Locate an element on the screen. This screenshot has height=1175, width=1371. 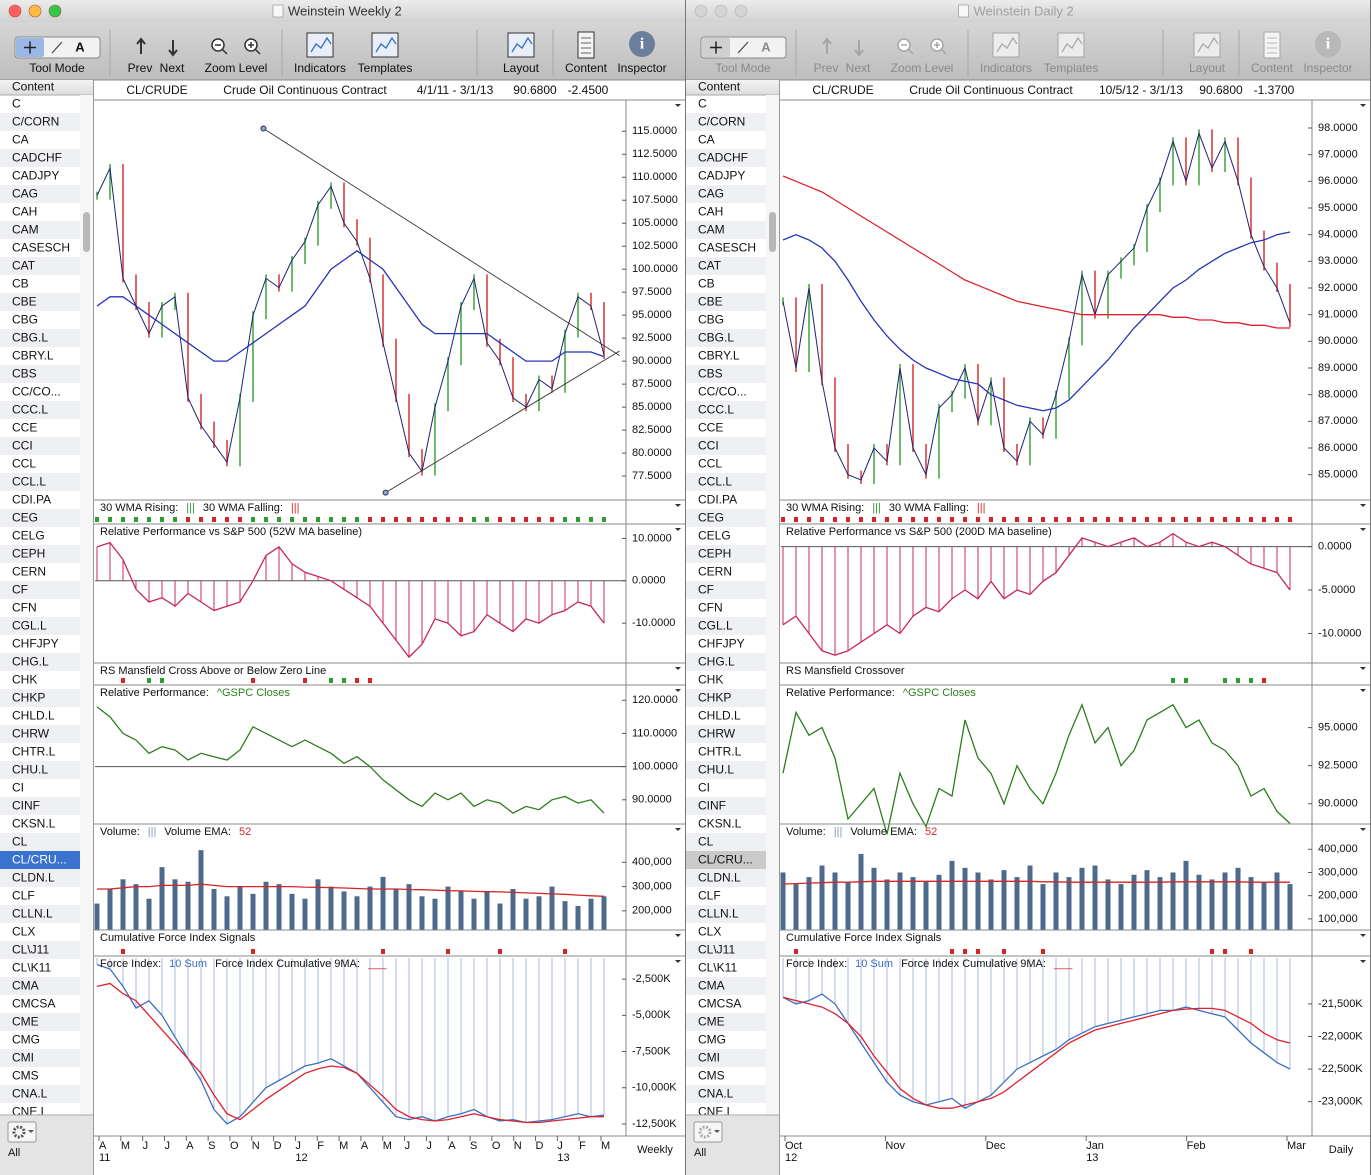
symbol: CEG is located at coordinates (711, 518).